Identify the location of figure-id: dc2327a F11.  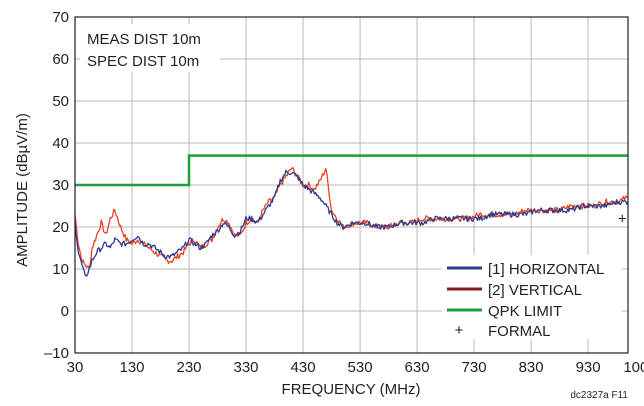
(599, 395).